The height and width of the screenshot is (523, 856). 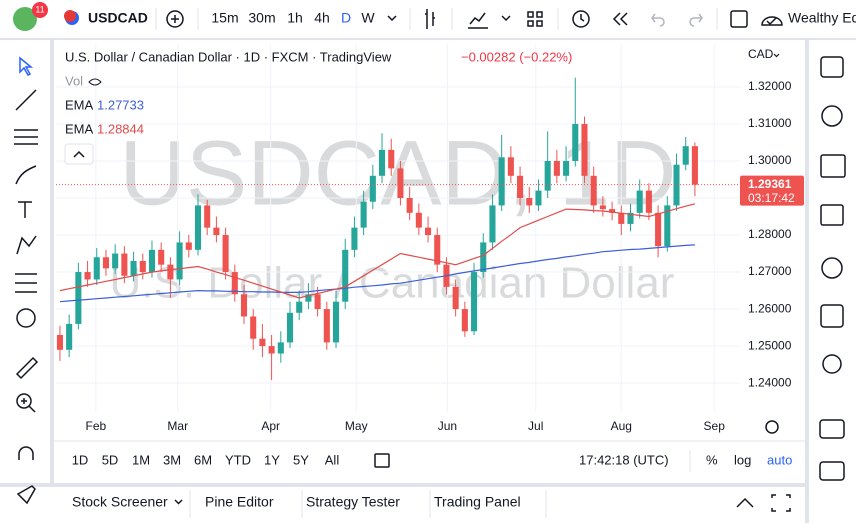 I want to click on y-tick-label: 1.32000, so click(x=770, y=86).